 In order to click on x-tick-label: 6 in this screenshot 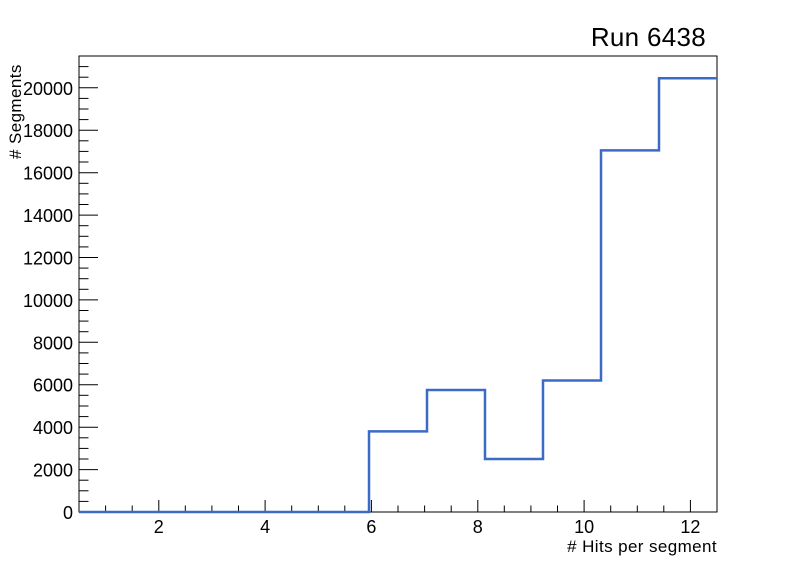, I will do `click(371, 527)`.